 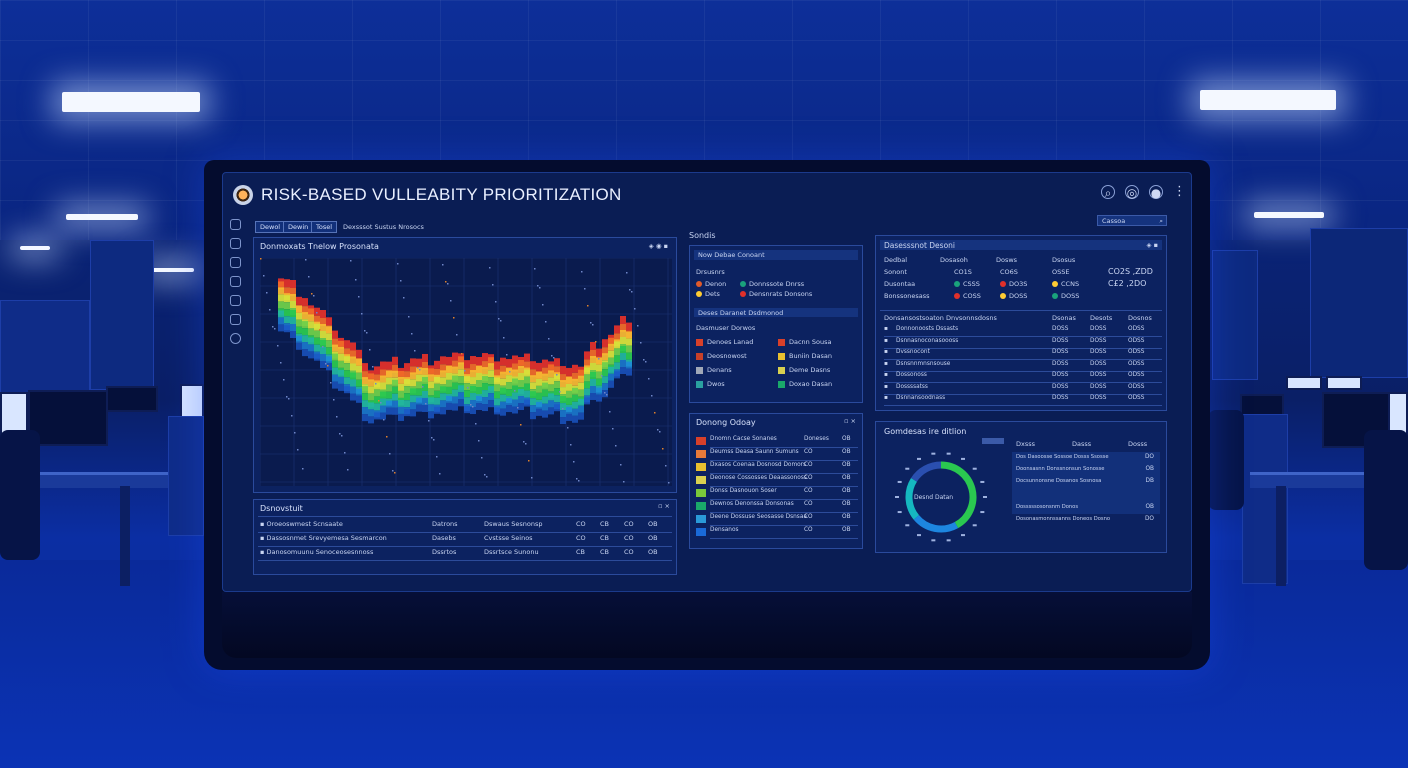 What do you see at coordinates (777, 532) in the screenshot?
I see `list-item: Densanos CO OB` at bounding box center [777, 532].